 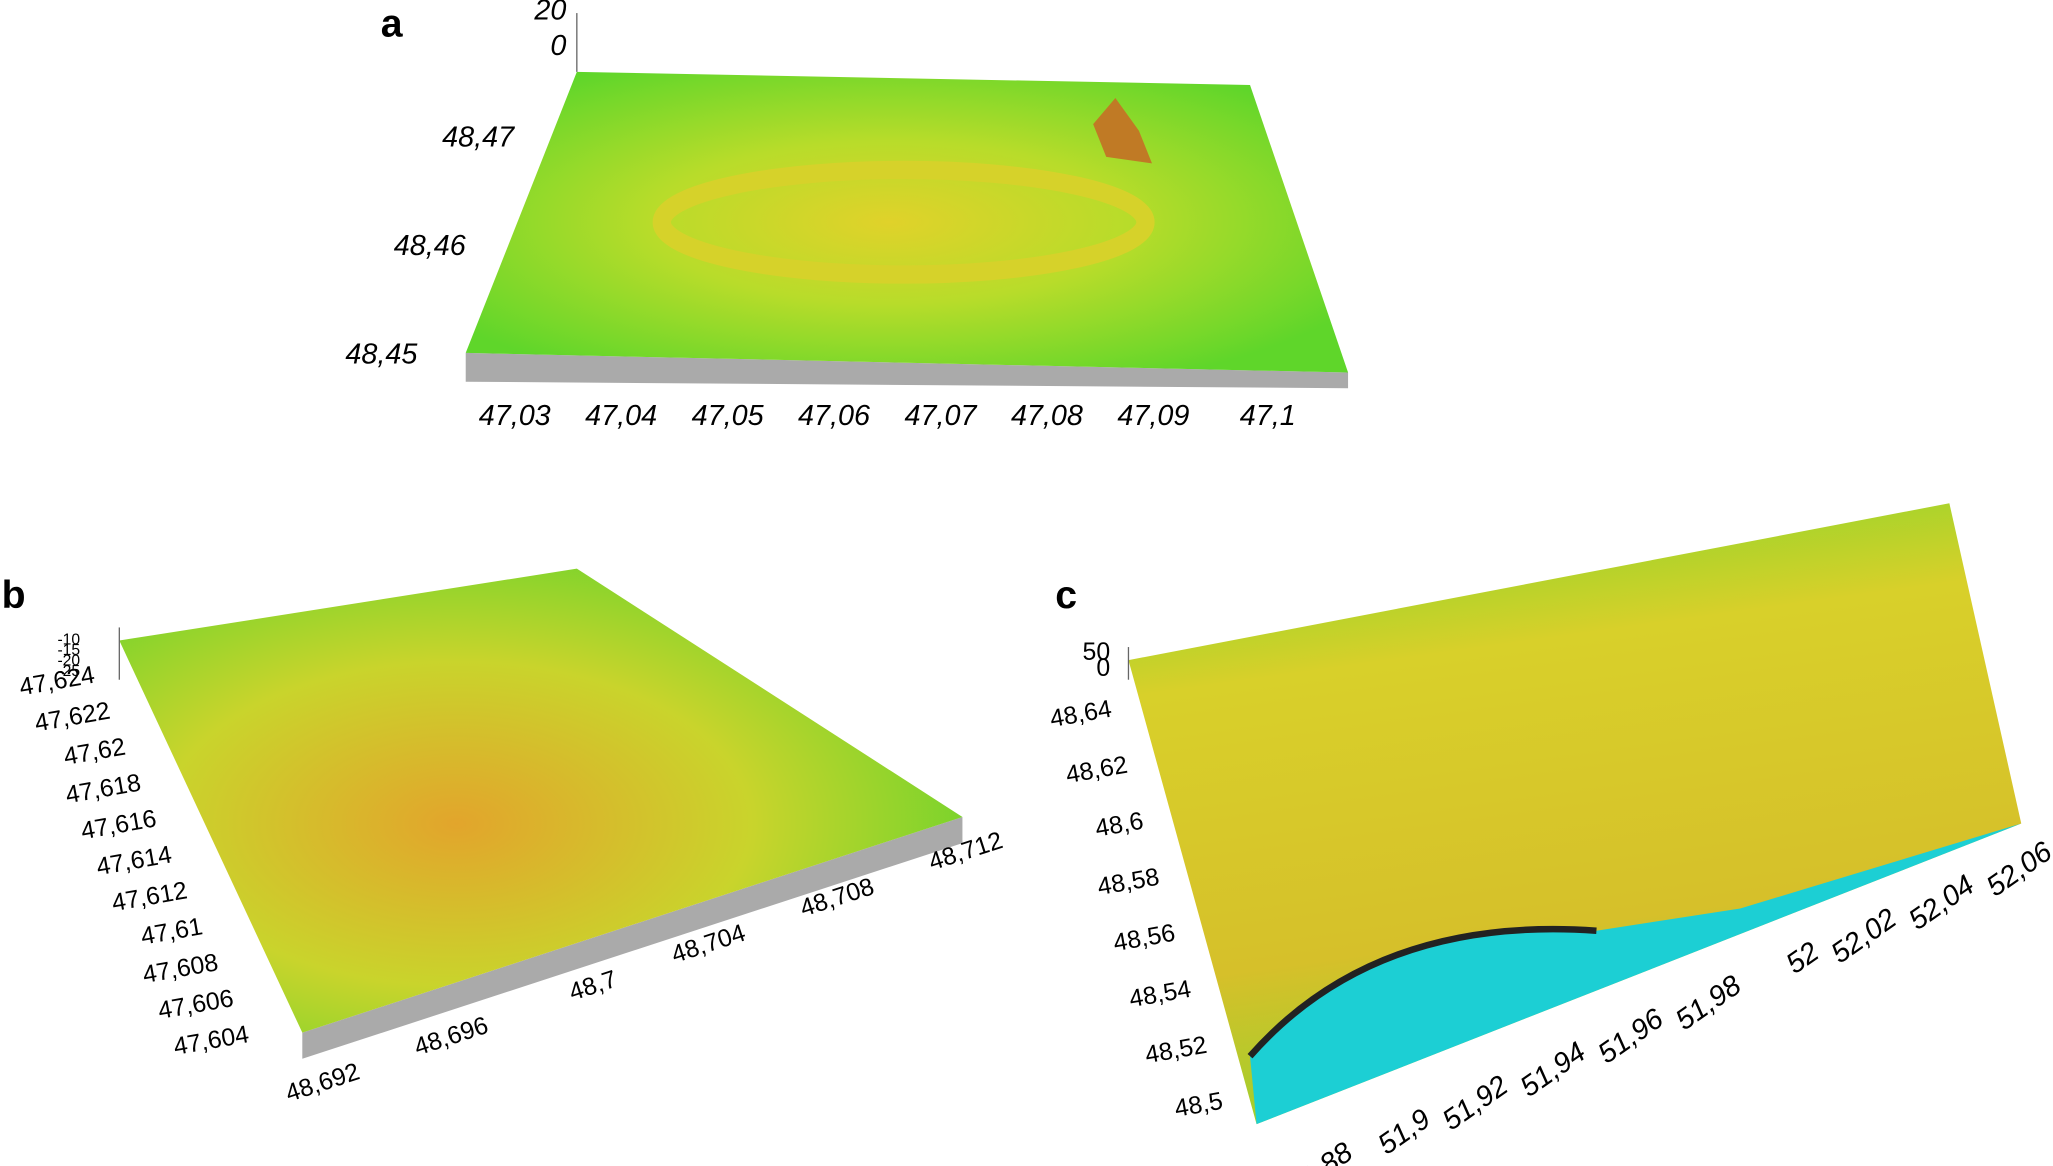 I want to click on x-tick-label: 51,98, so click(x=1708, y=1002).